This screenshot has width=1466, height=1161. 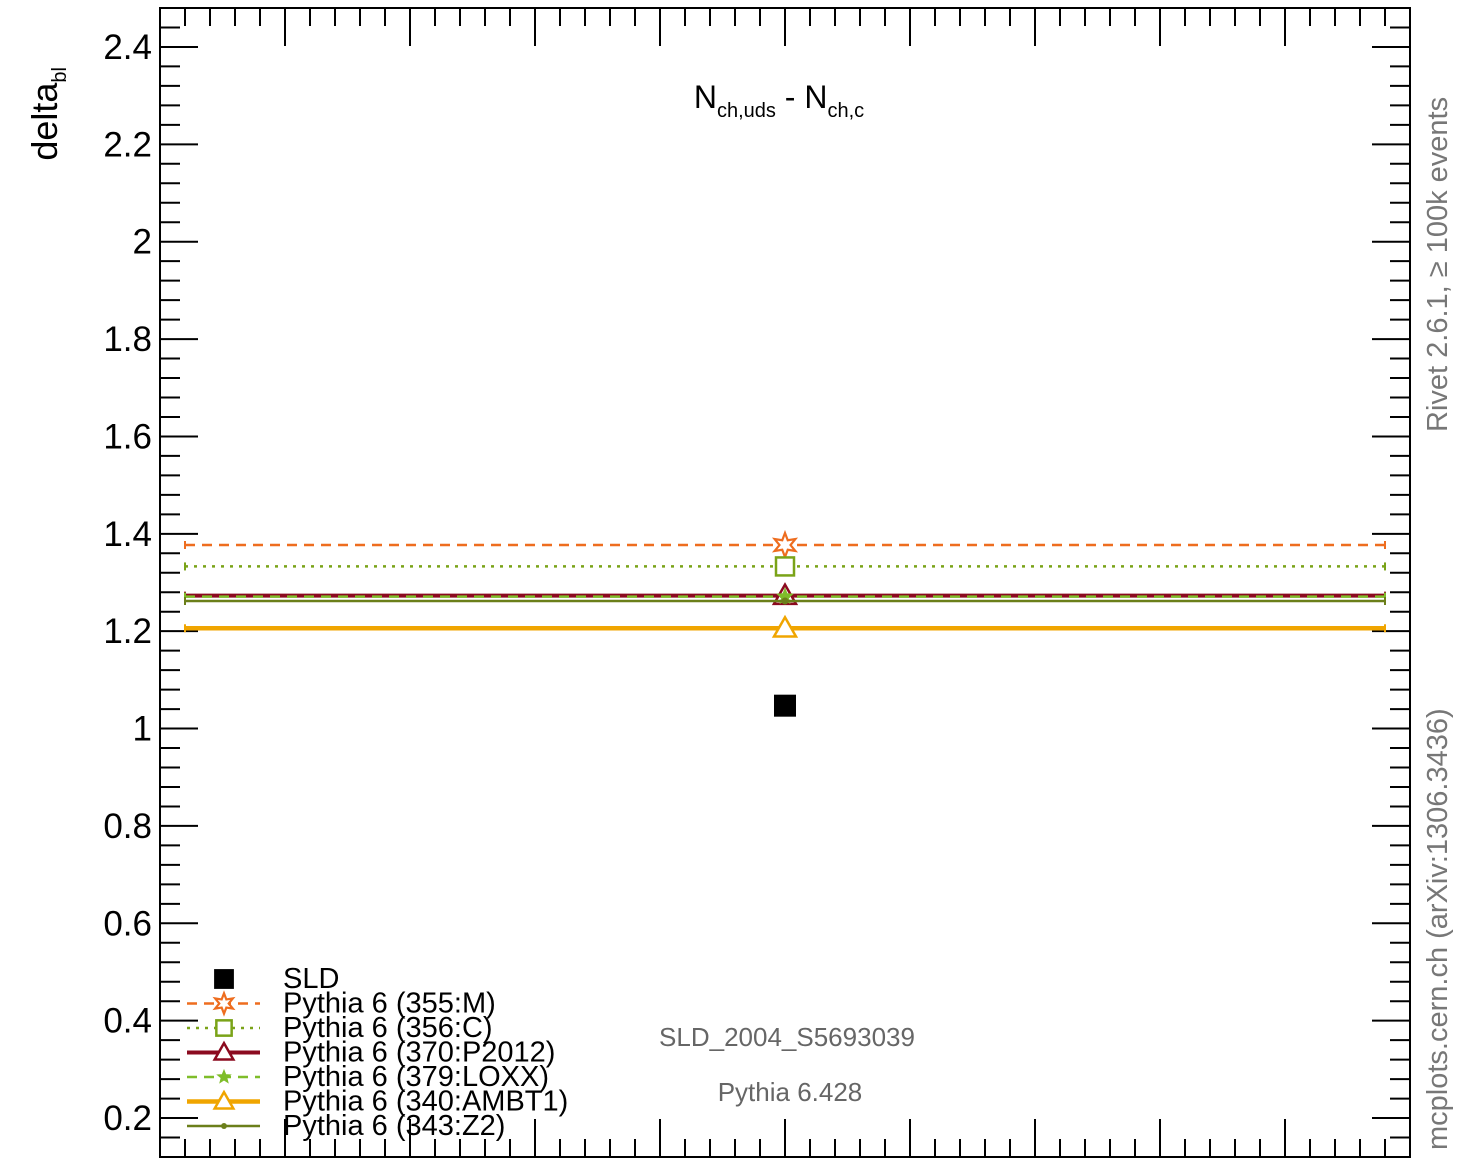 I want to click on y-tick-label: 0.4, so click(x=127, y=1021).